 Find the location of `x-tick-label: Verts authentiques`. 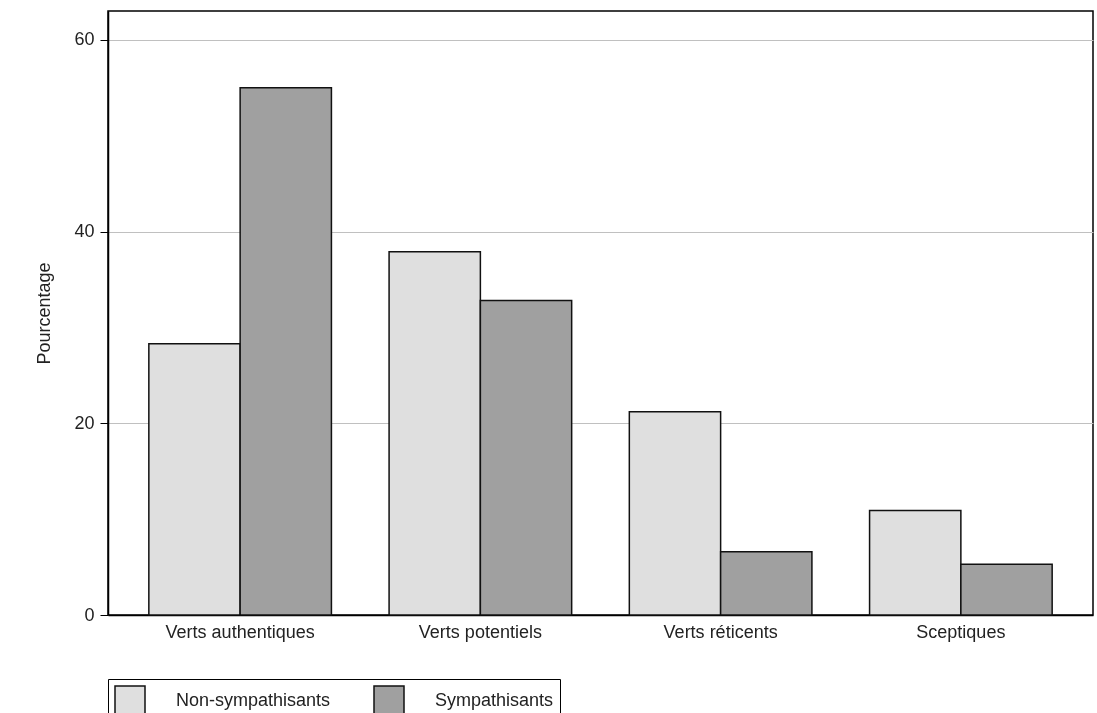

x-tick-label: Verts authentiques is located at coordinates (240, 631).